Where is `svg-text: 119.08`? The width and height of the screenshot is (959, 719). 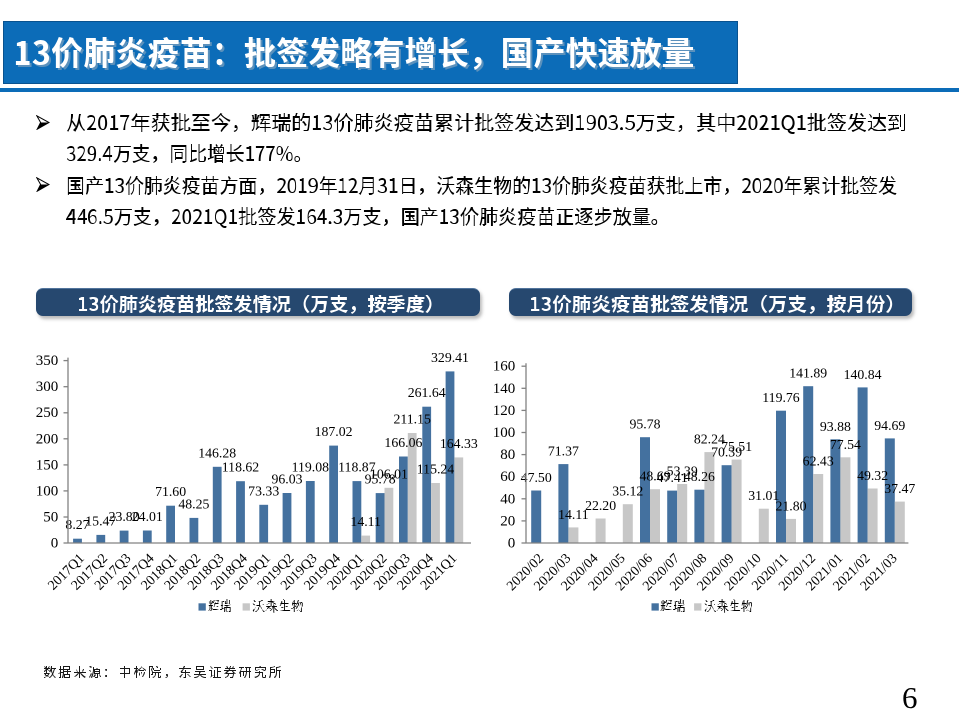
svg-text: 119.08 is located at coordinates (311, 467).